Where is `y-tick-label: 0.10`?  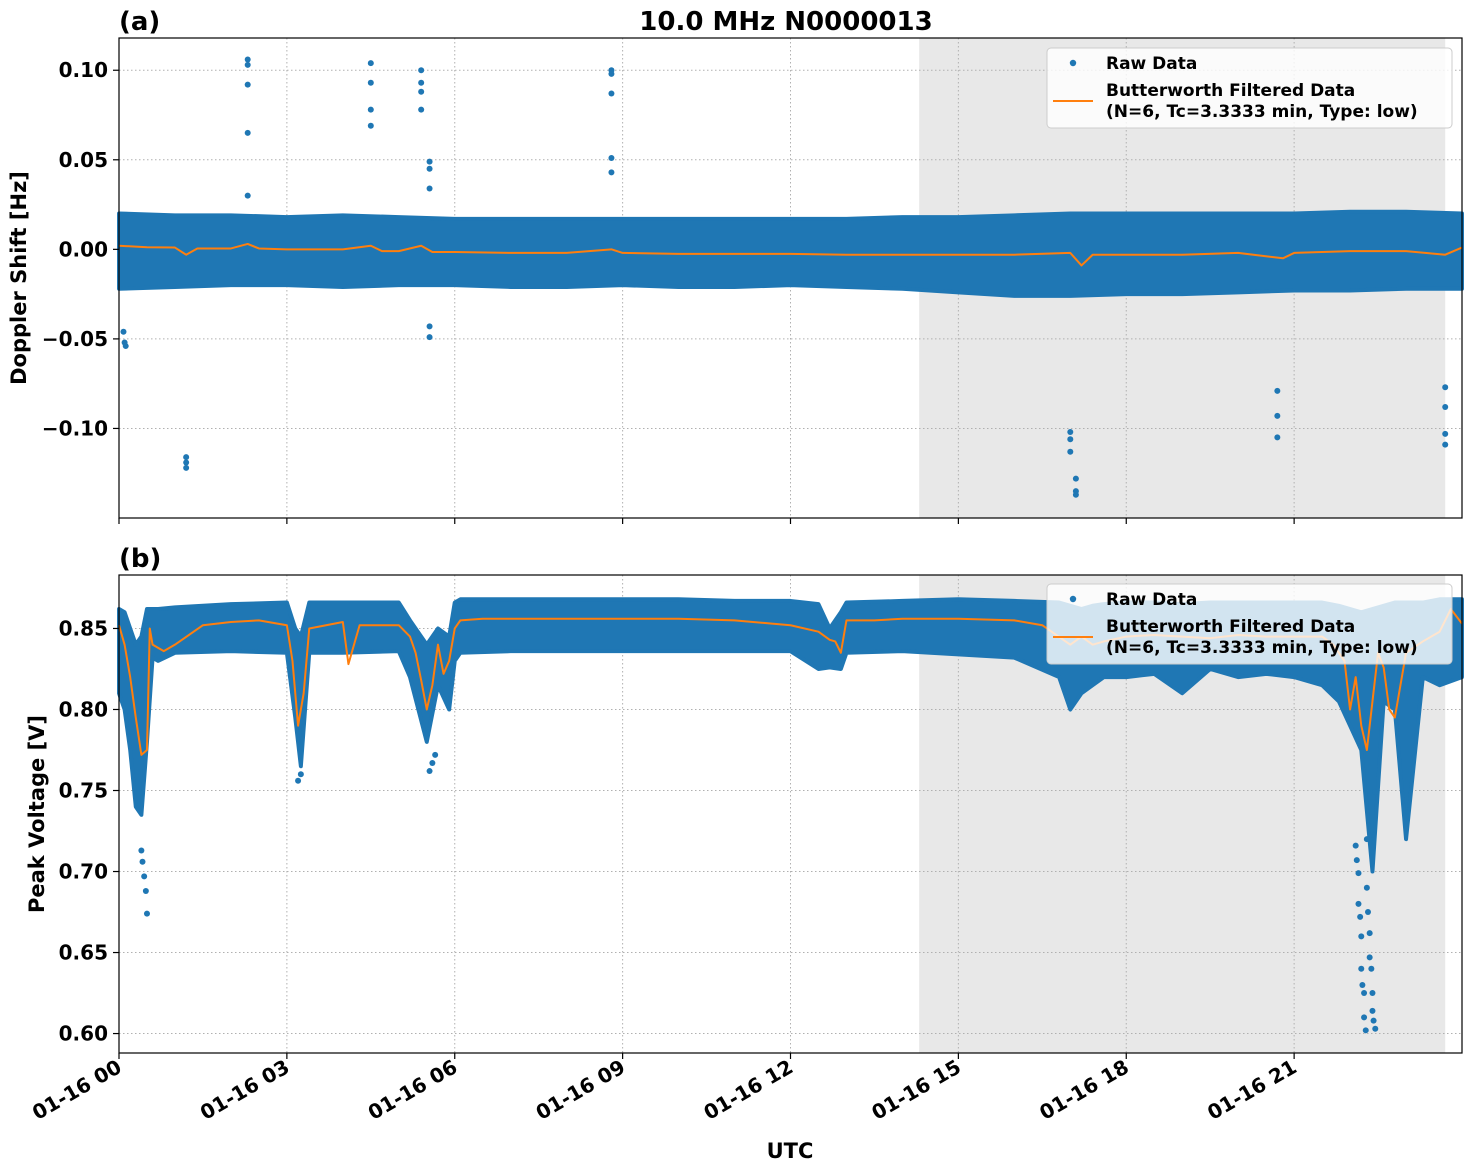
y-tick-label: 0.10 is located at coordinates (83, 70).